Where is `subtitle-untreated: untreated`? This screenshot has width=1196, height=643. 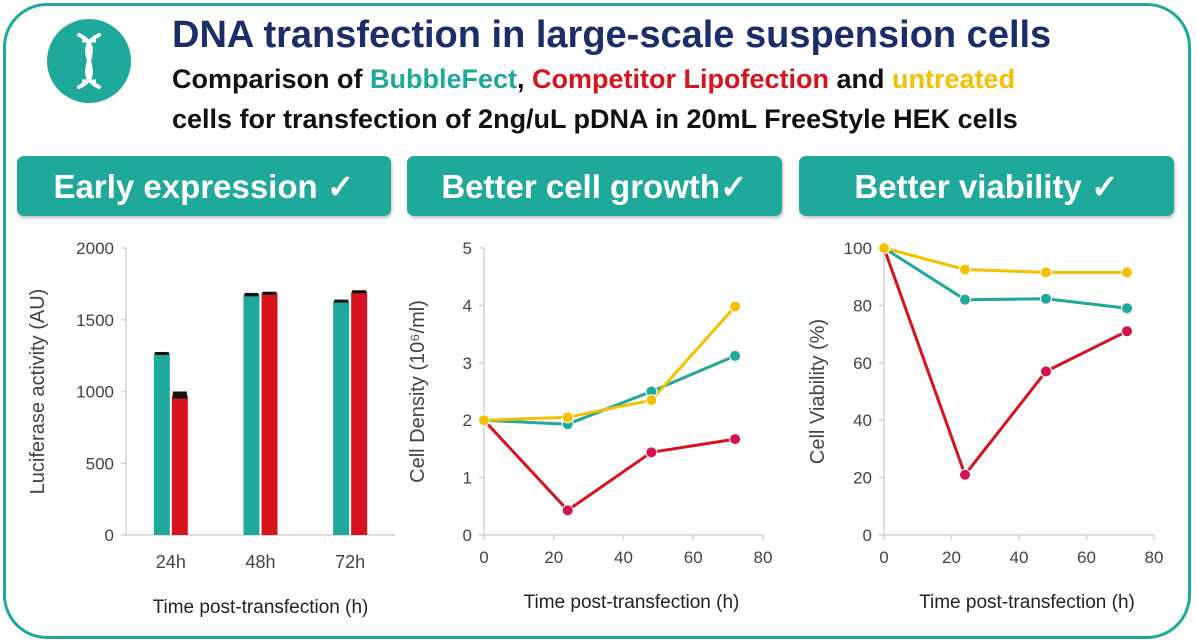 subtitle-untreated: untreated is located at coordinates (954, 79).